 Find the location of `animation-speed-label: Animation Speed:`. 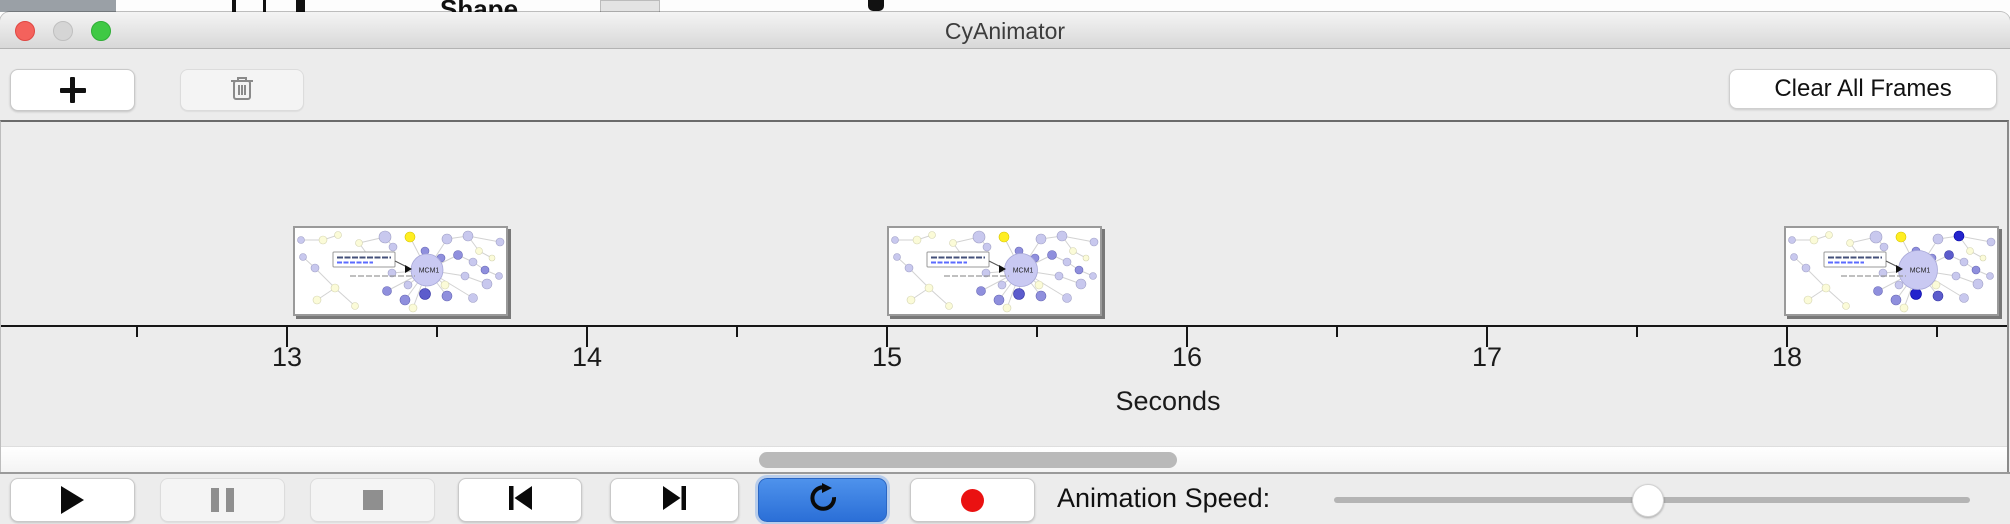

animation-speed-label: Animation Speed: is located at coordinates (1164, 498).